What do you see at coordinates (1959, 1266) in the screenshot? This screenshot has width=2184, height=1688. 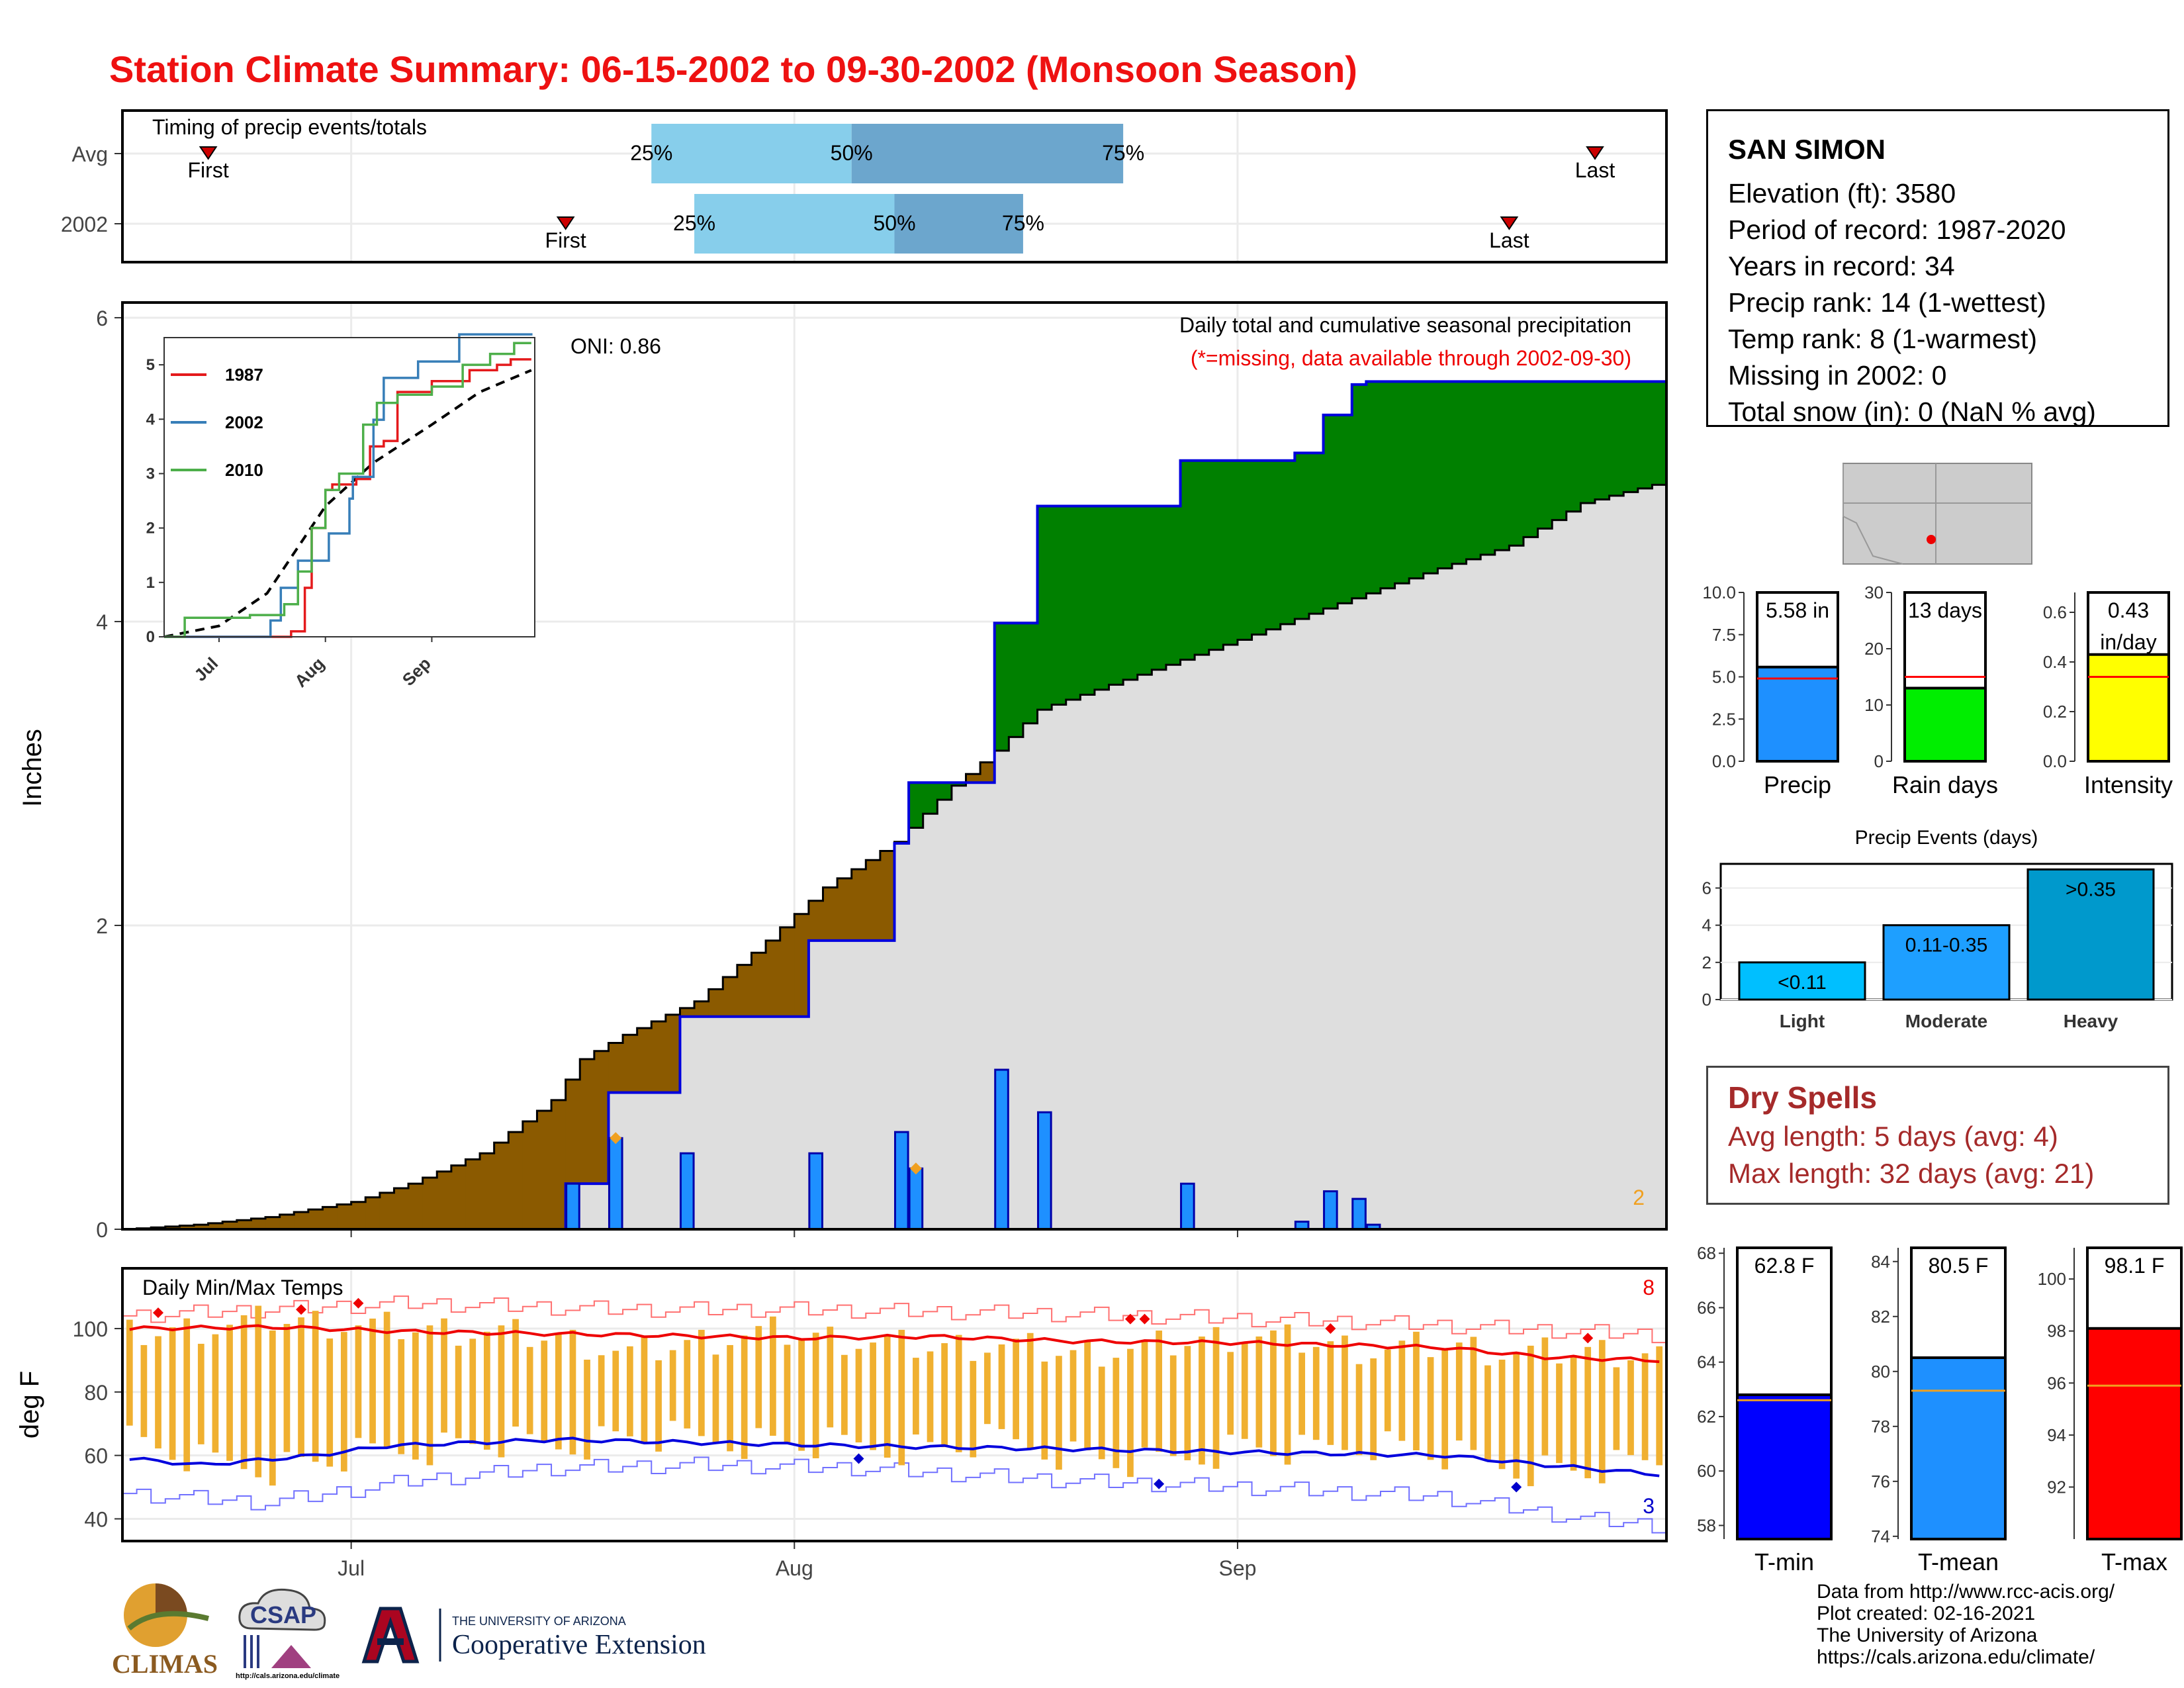 I see `tmean_gauge-value-label: 80.5 F` at bounding box center [1959, 1266].